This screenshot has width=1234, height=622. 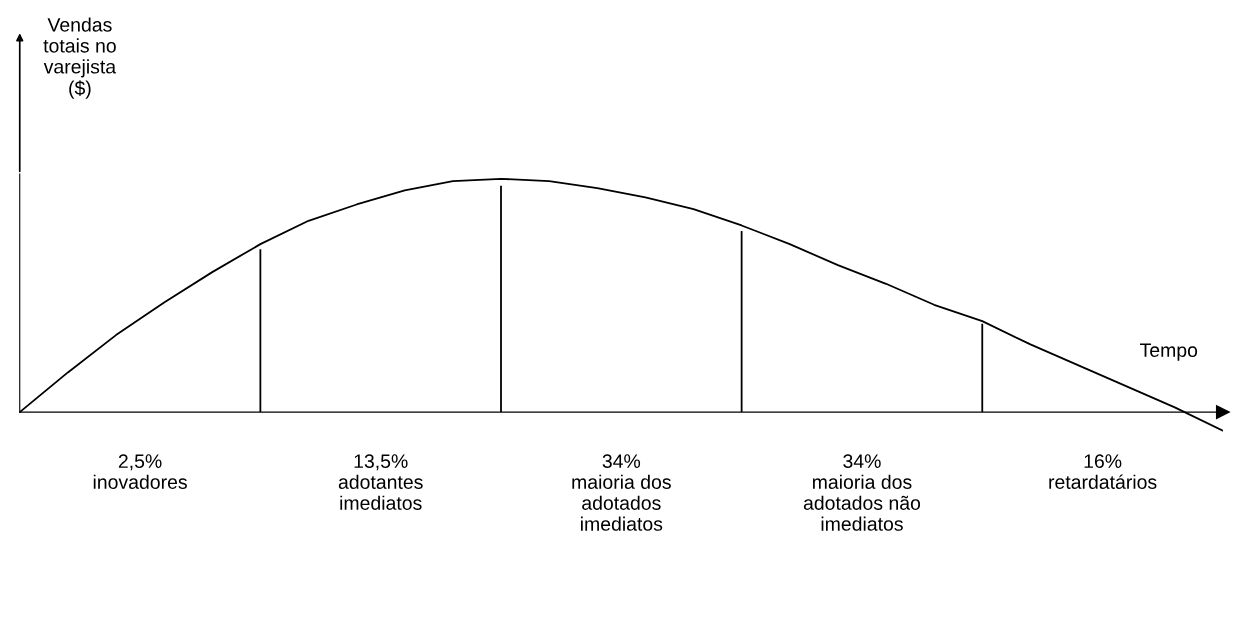 I want to click on text: 16% retardatários, so click(x=1103, y=471).